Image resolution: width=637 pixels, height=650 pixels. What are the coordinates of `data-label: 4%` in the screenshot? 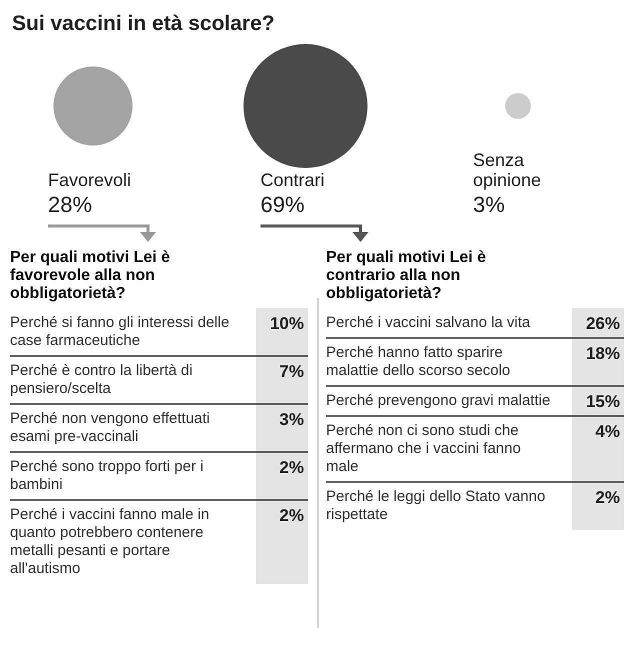 It's located at (607, 431).